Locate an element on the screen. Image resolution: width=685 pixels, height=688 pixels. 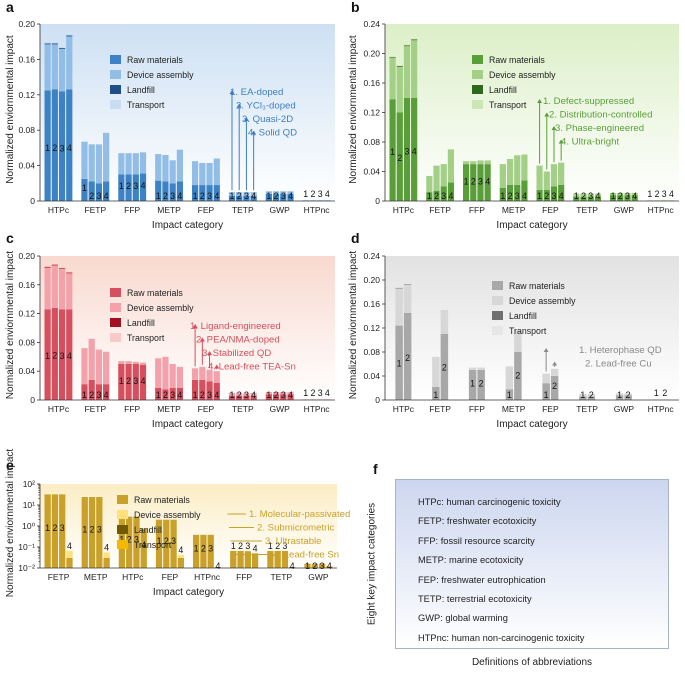
bar-fetp-1-device-assembly is located at coordinates (84, 366).